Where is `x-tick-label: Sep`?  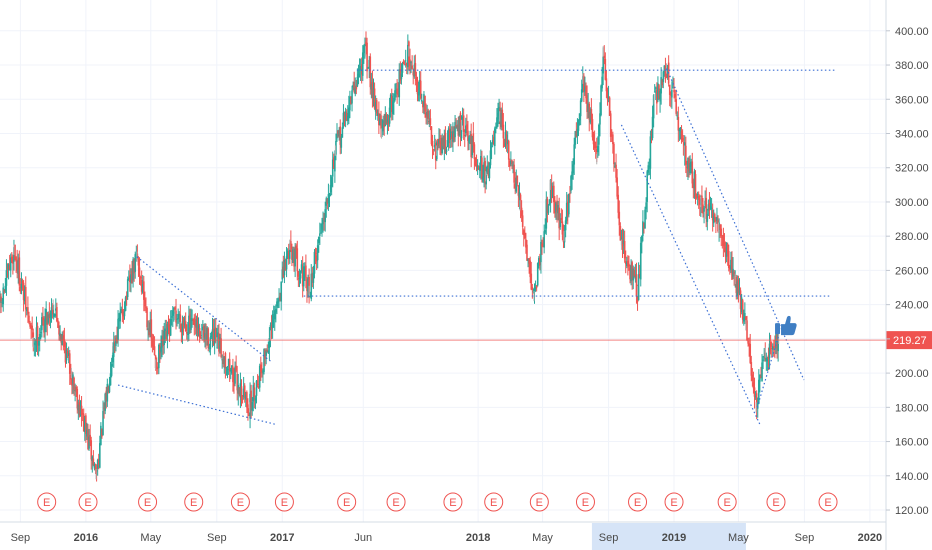 x-tick-label: Sep is located at coordinates (217, 538).